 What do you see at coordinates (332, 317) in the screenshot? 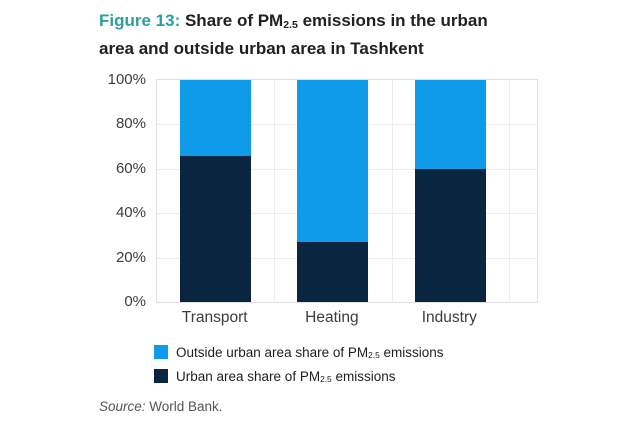
I see `x-category-label: Heating` at bounding box center [332, 317].